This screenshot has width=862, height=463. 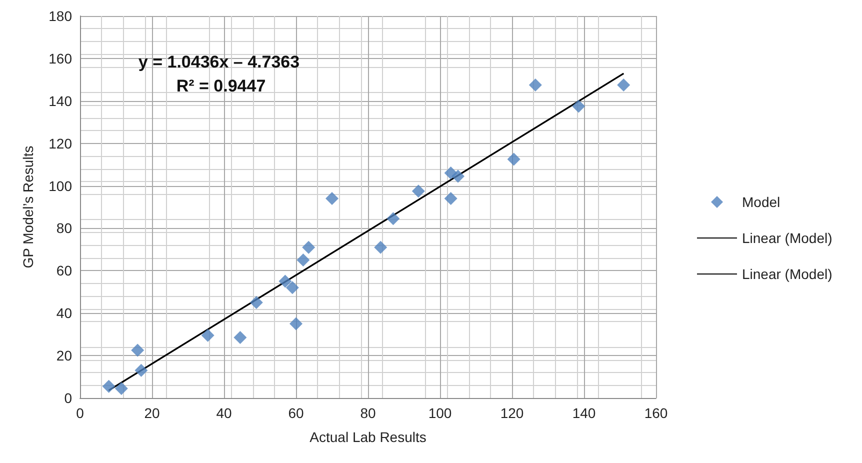 What do you see at coordinates (80, 413) in the screenshot?
I see `x-tick-label: 0` at bounding box center [80, 413].